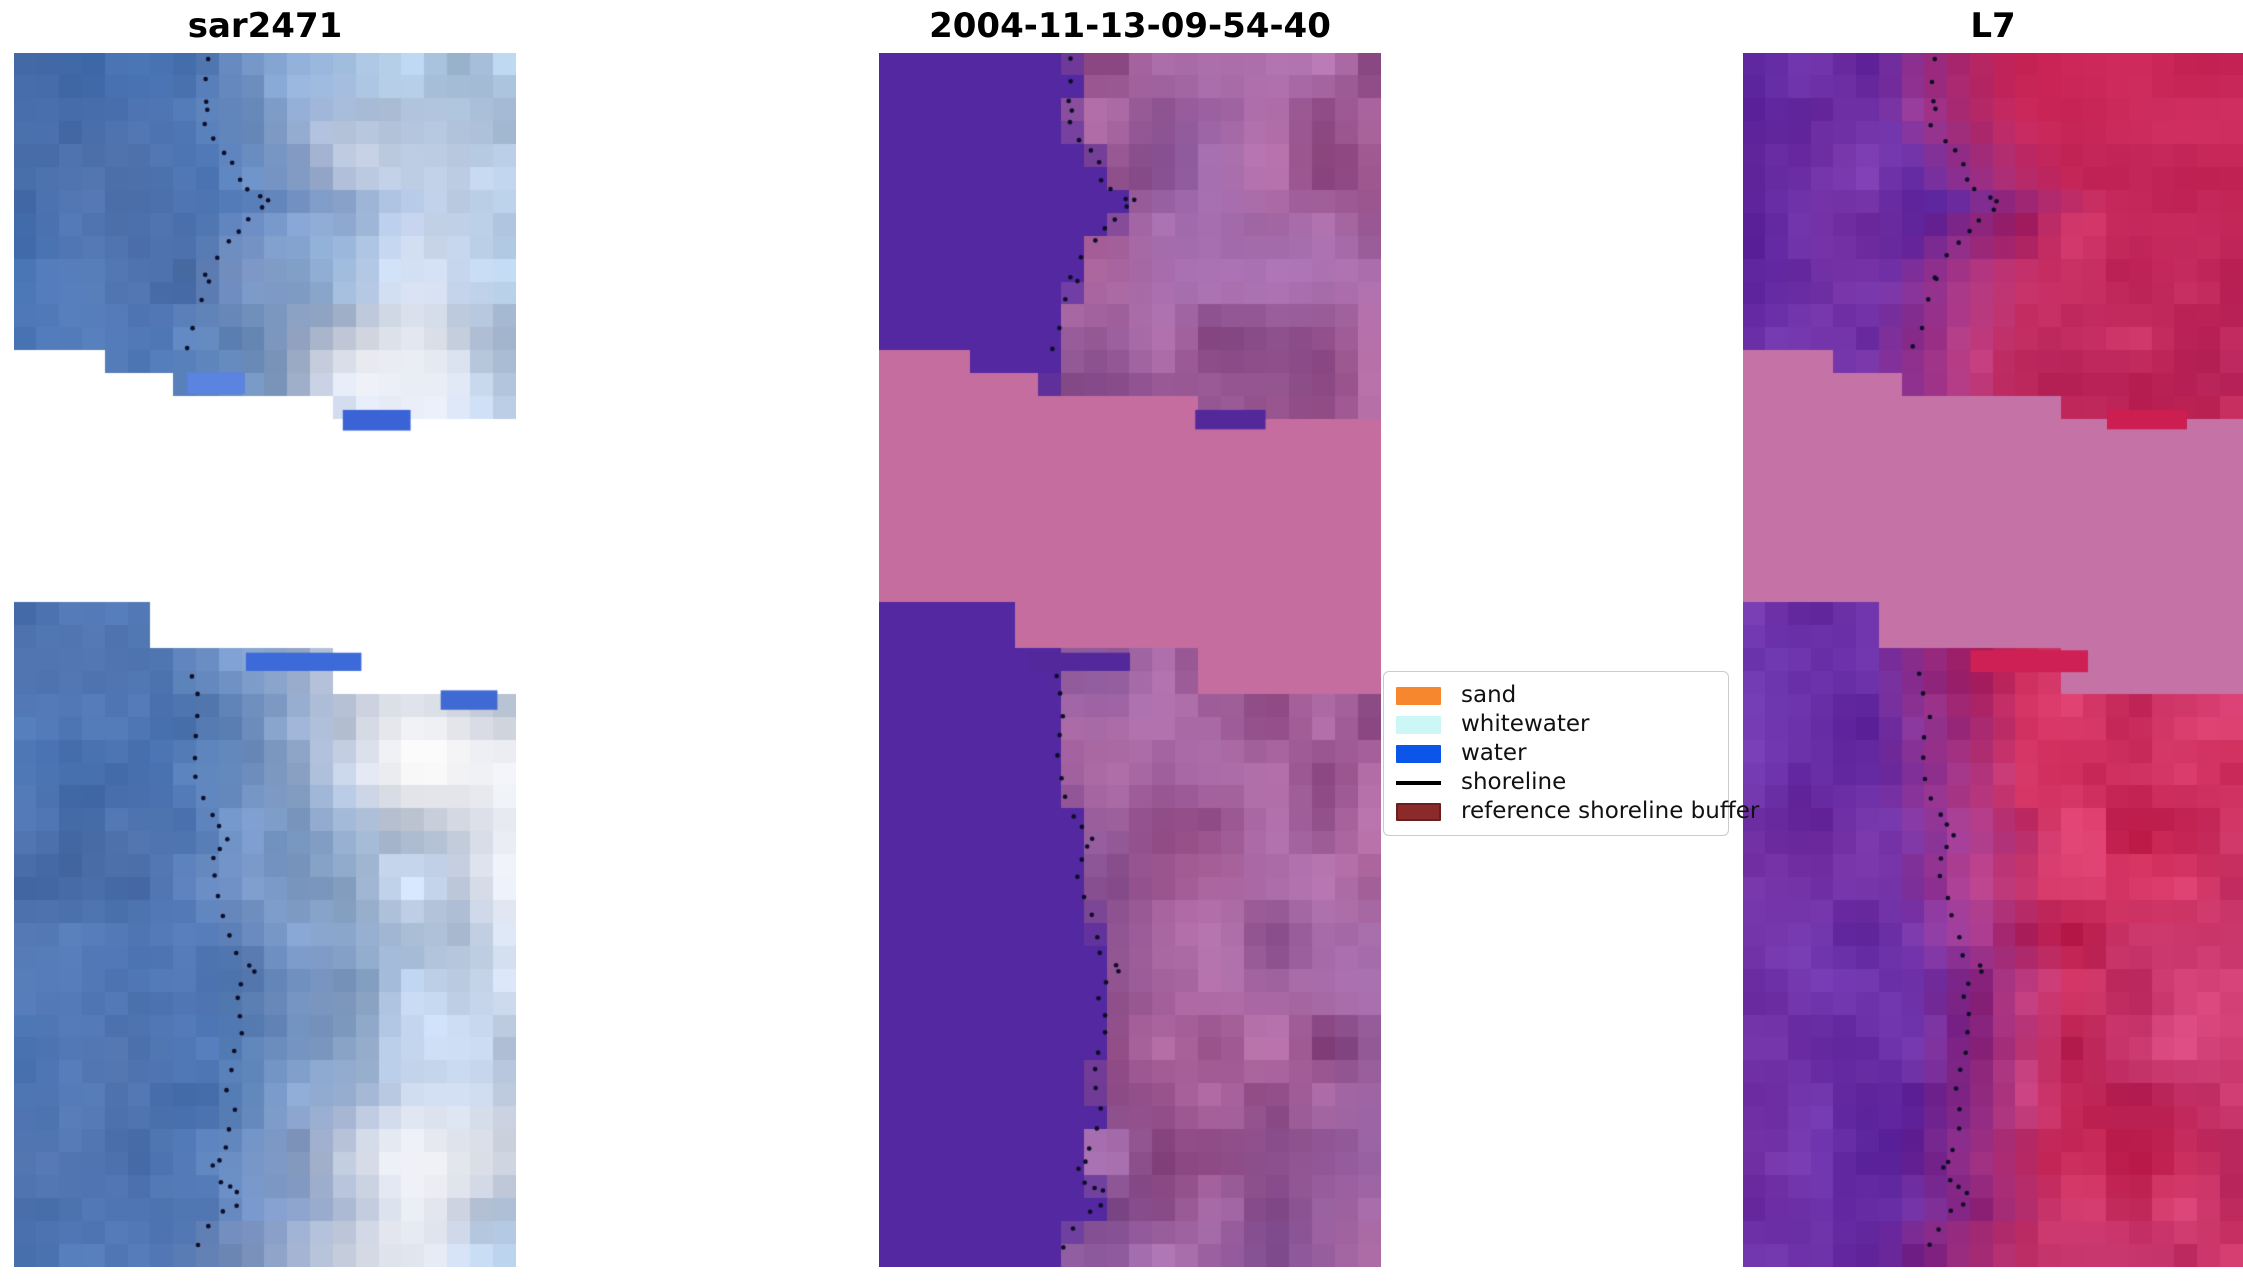  What do you see at coordinates (1555, 695) in the screenshot?
I see `legend-item-sand: sand` at bounding box center [1555, 695].